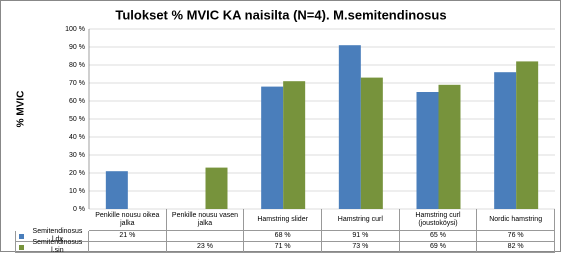 The width and height of the screenshot is (561, 255). I want to click on category-label: Hamstring slider, so click(283, 220).